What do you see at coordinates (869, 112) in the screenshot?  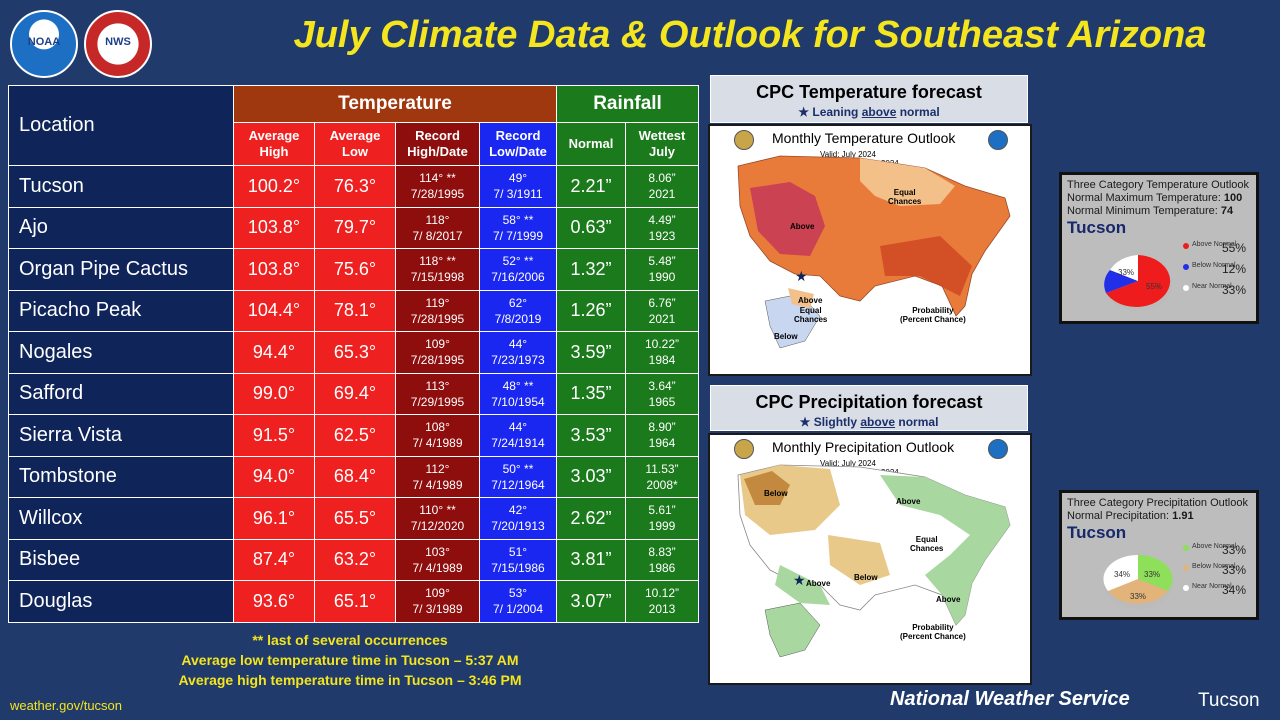 I see `temp-forecast-subtitle: ★ Leaning above normal` at bounding box center [869, 112].